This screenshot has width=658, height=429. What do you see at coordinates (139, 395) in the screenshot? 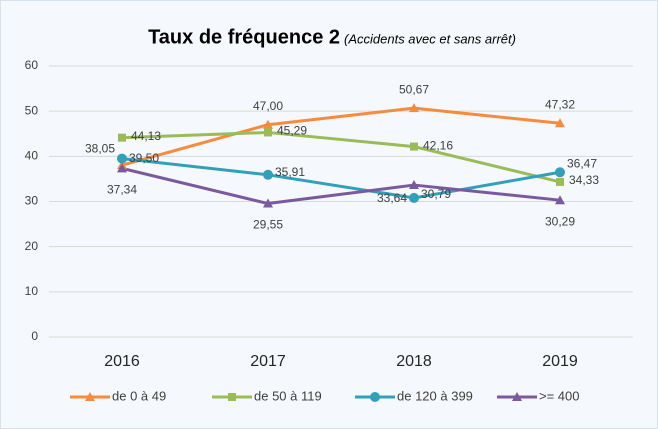
I see `legend-label: de 0 à 49` at bounding box center [139, 395].